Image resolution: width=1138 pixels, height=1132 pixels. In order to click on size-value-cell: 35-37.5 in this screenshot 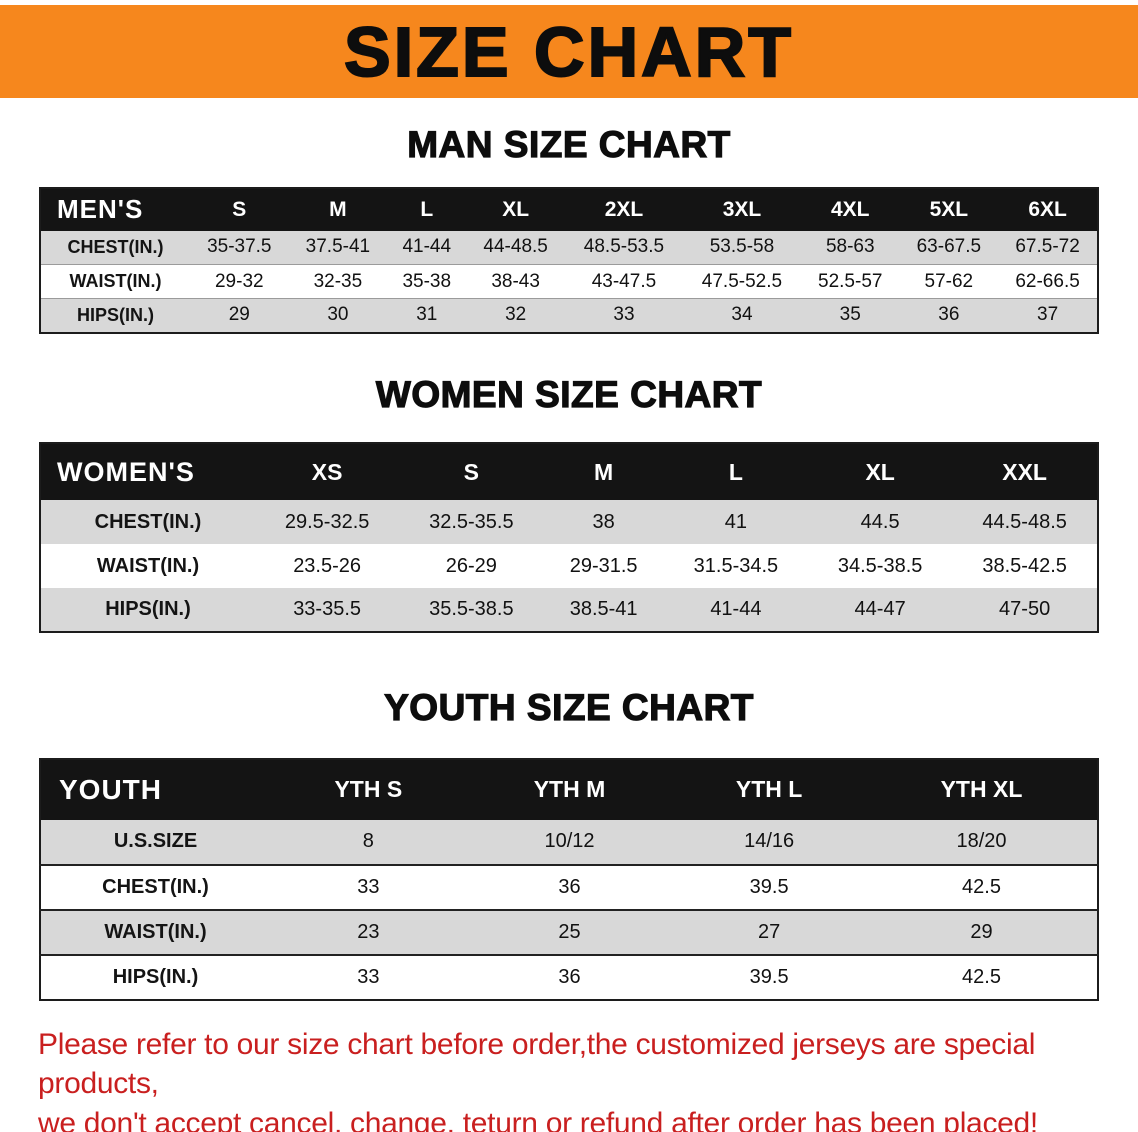, I will do `click(239, 247)`.